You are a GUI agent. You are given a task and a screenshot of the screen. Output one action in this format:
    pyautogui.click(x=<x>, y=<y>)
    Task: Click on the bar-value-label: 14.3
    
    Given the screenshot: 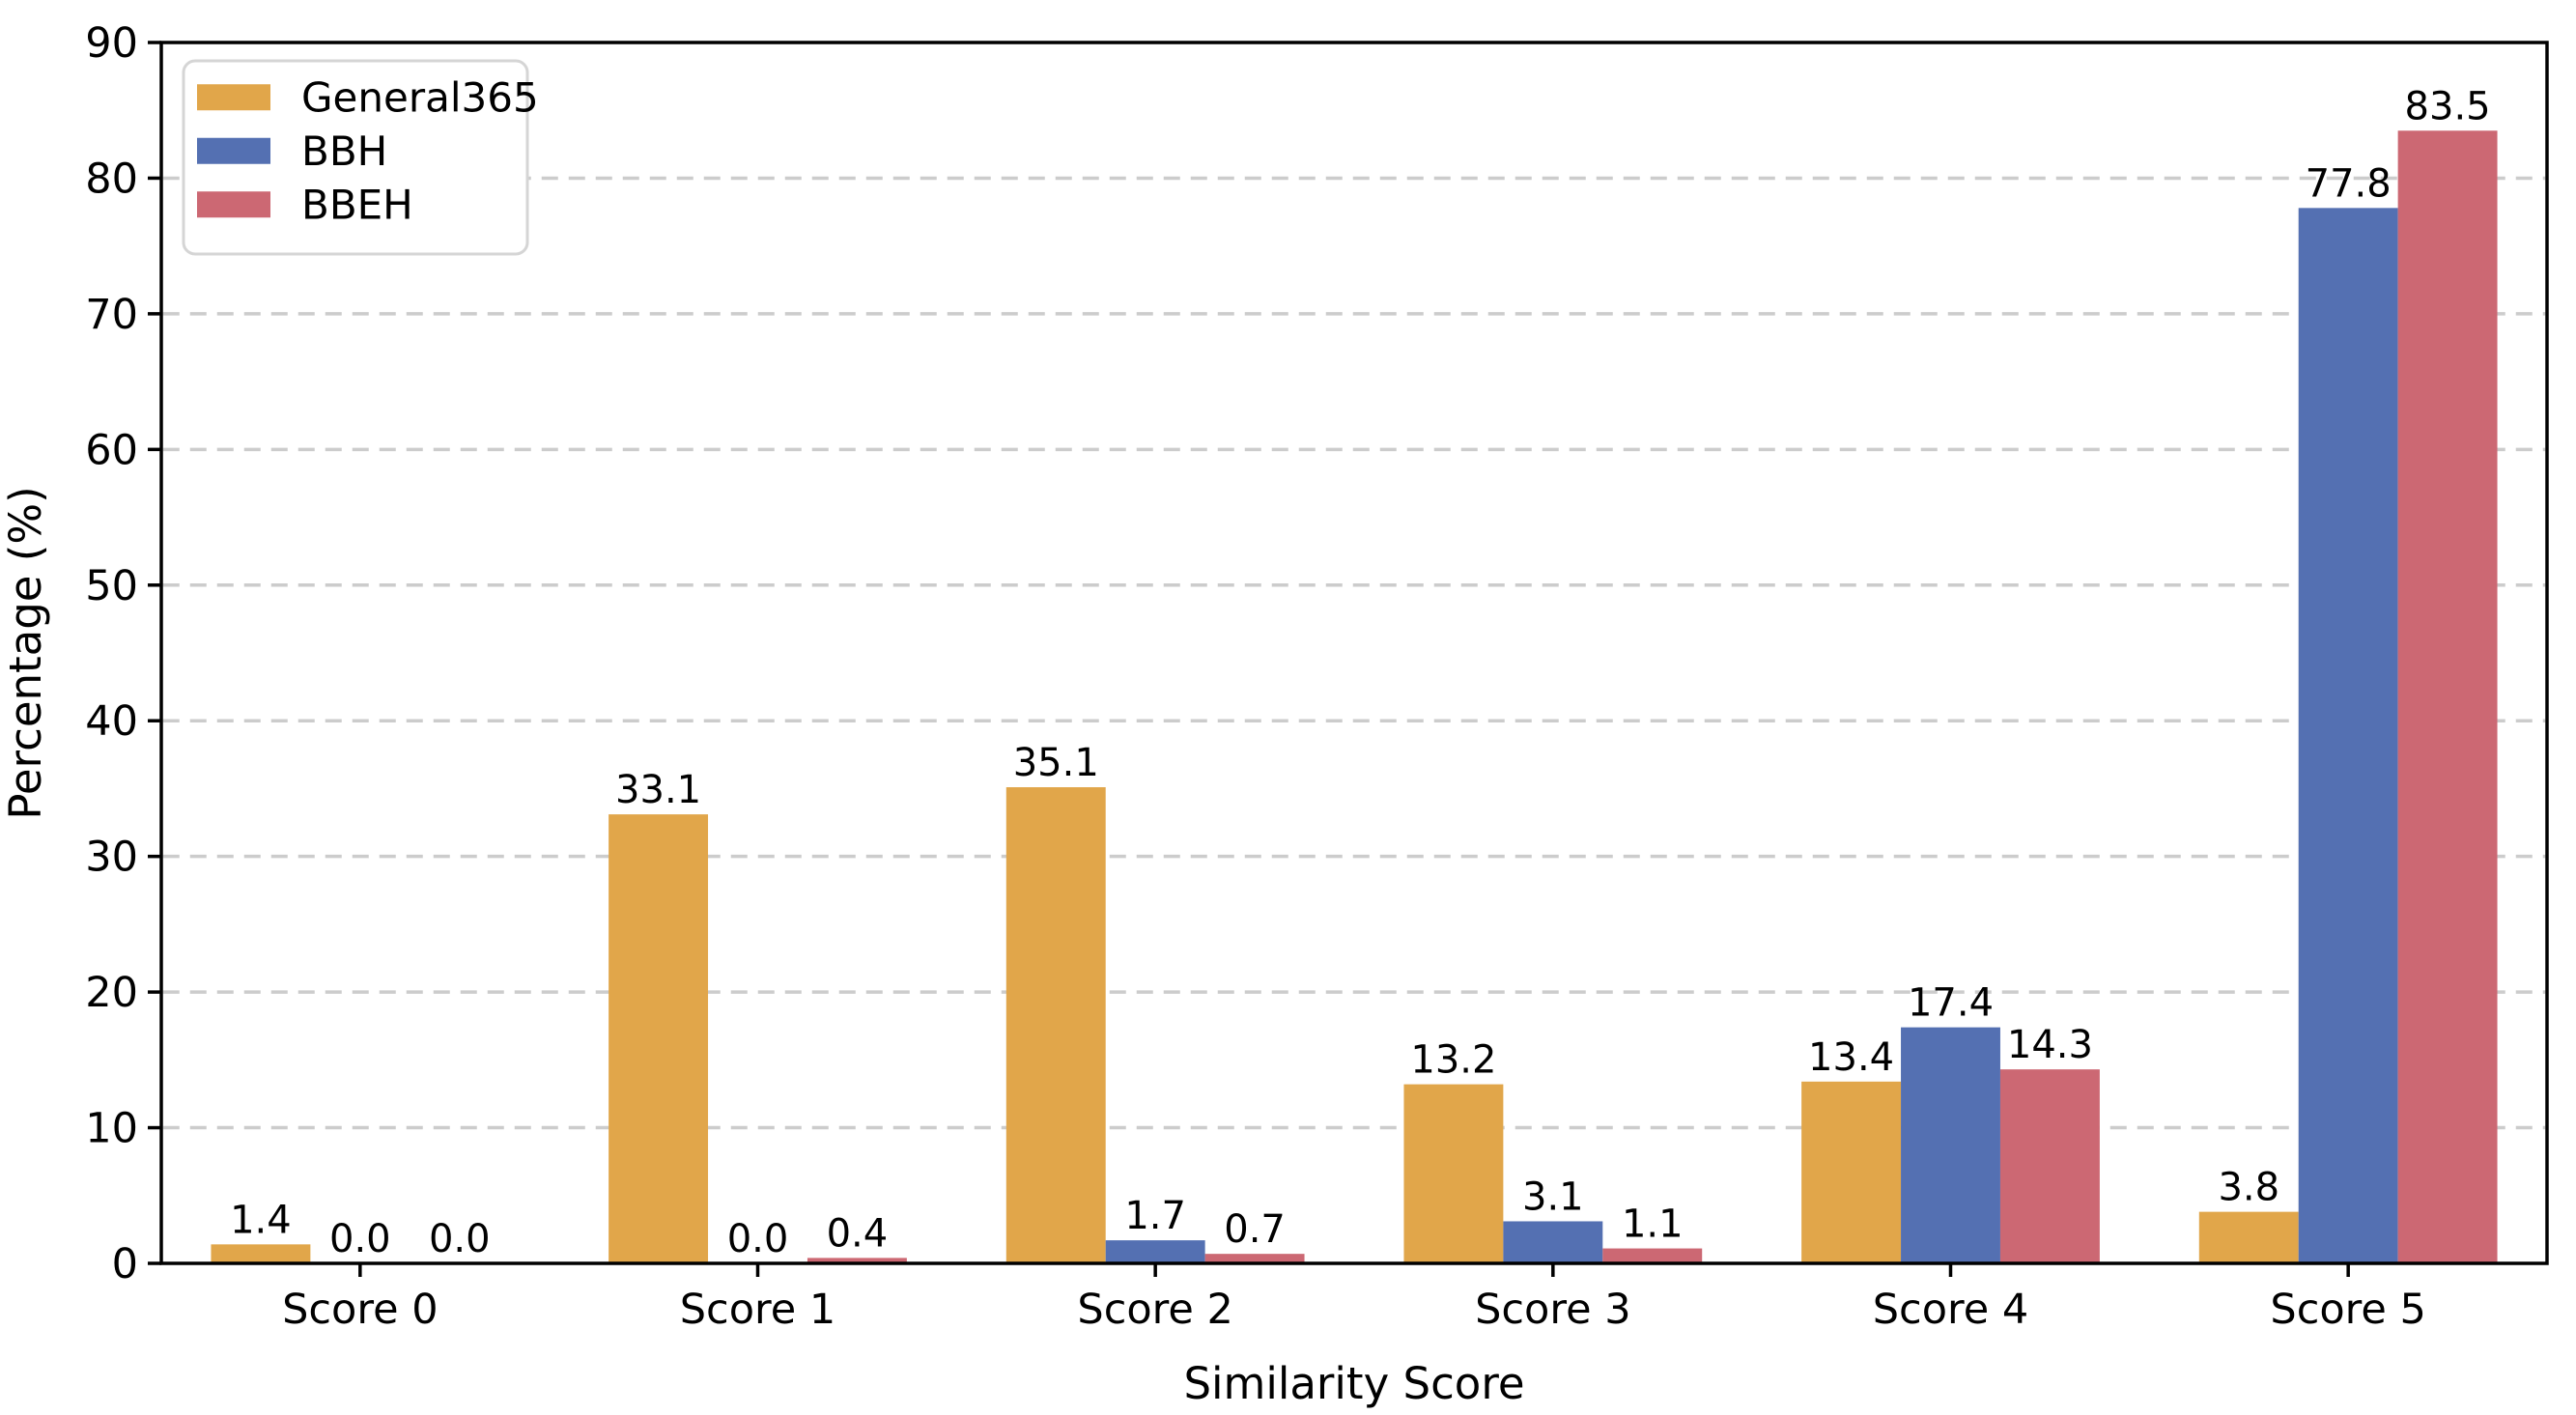 What is the action you would take?
    pyautogui.click(x=2050, y=1045)
    